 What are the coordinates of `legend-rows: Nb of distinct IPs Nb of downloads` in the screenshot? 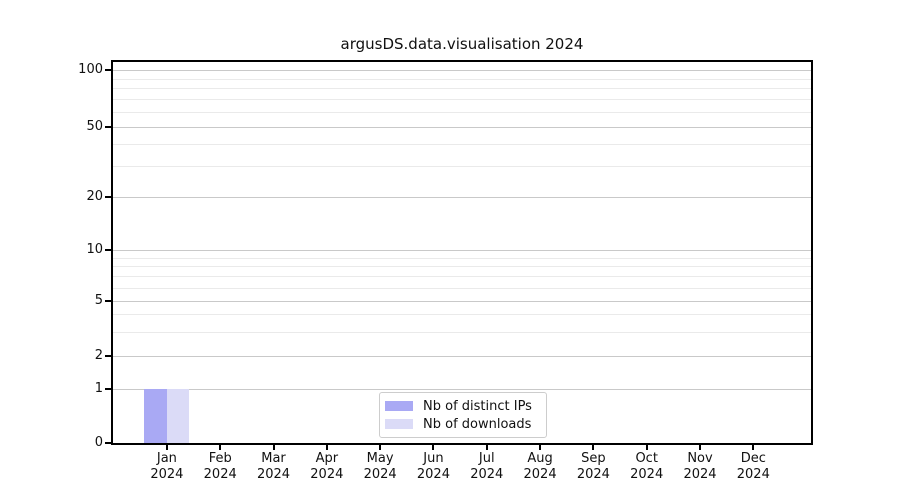 It's located at (462, 415).